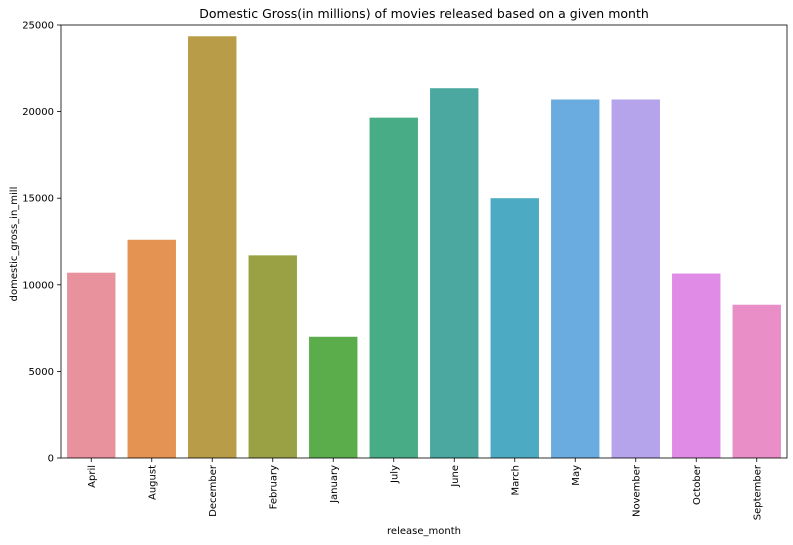  What do you see at coordinates (272, 356) in the screenshot?
I see `bar-february` at bounding box center [272, 356].